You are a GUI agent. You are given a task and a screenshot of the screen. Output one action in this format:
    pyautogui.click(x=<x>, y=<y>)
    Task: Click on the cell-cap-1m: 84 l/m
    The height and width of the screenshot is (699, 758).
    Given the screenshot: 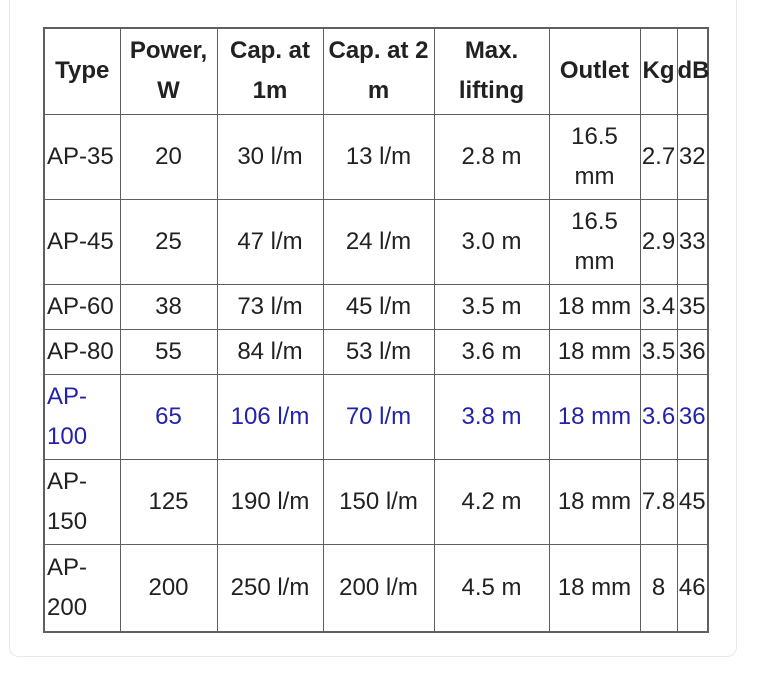 What is the action you would take?
    pyautogui.click(x=270, y=351)
    